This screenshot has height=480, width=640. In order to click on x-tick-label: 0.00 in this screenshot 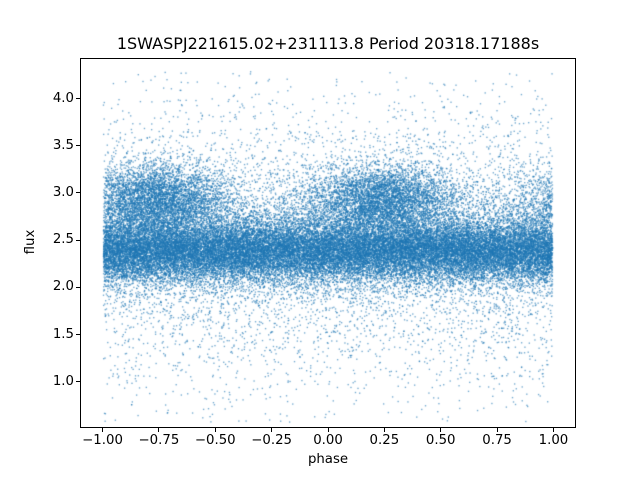, I will do `click(328, 440)`.